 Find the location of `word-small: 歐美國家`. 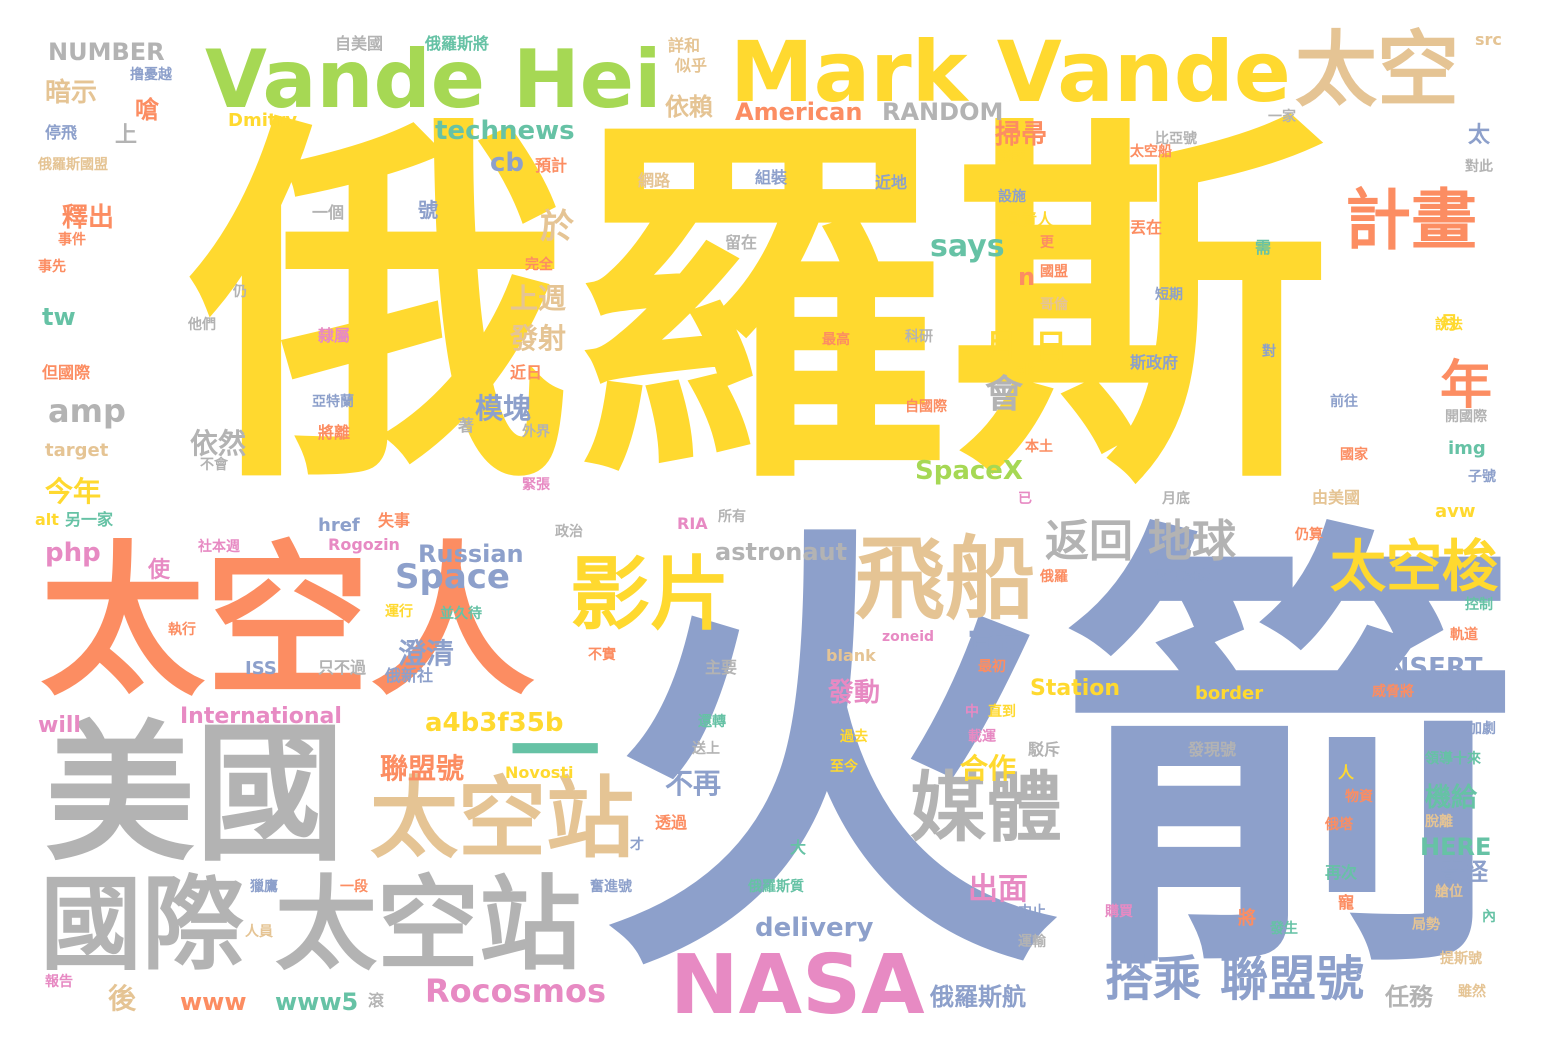

word-small: 歐美國家 is located at coordinates (1183, 577).